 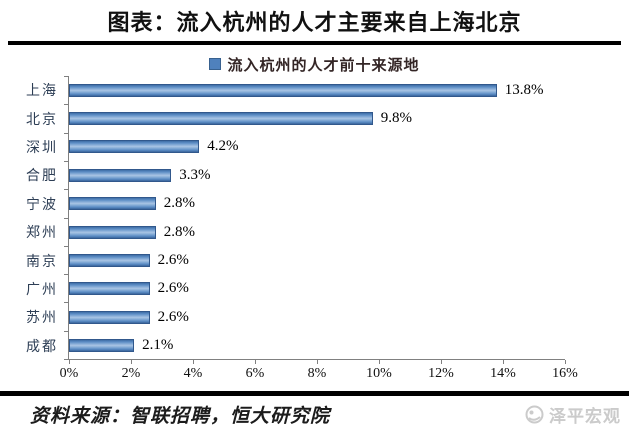 What do you see at coordinates (42, 347) in the screenshot?
I see `category-label: 成都` at bounding box center [42, 347].